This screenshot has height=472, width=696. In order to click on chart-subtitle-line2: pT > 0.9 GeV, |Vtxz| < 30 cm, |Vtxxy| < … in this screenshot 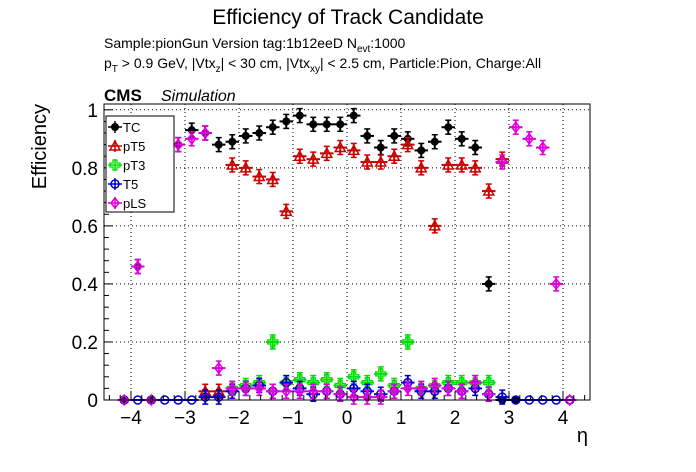, I will do `click(322, 65)`.